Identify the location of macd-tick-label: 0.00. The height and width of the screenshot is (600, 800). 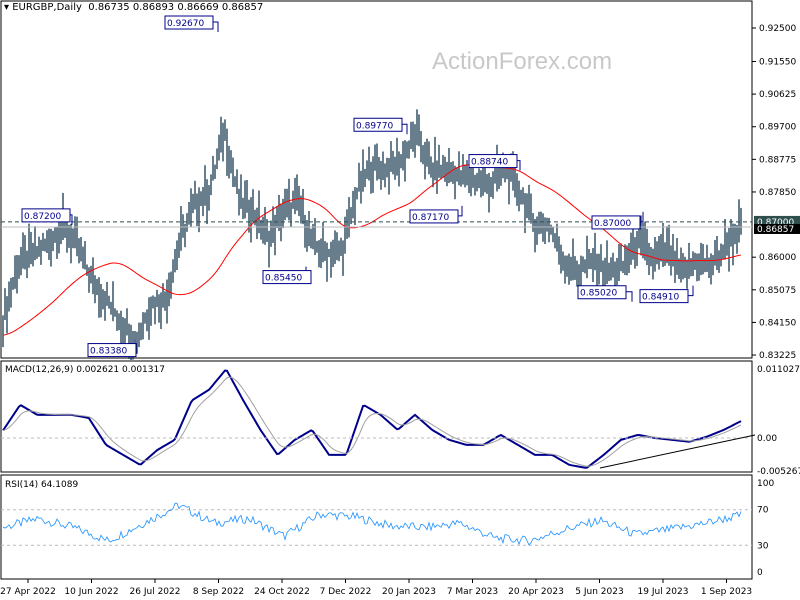
(767, 439).